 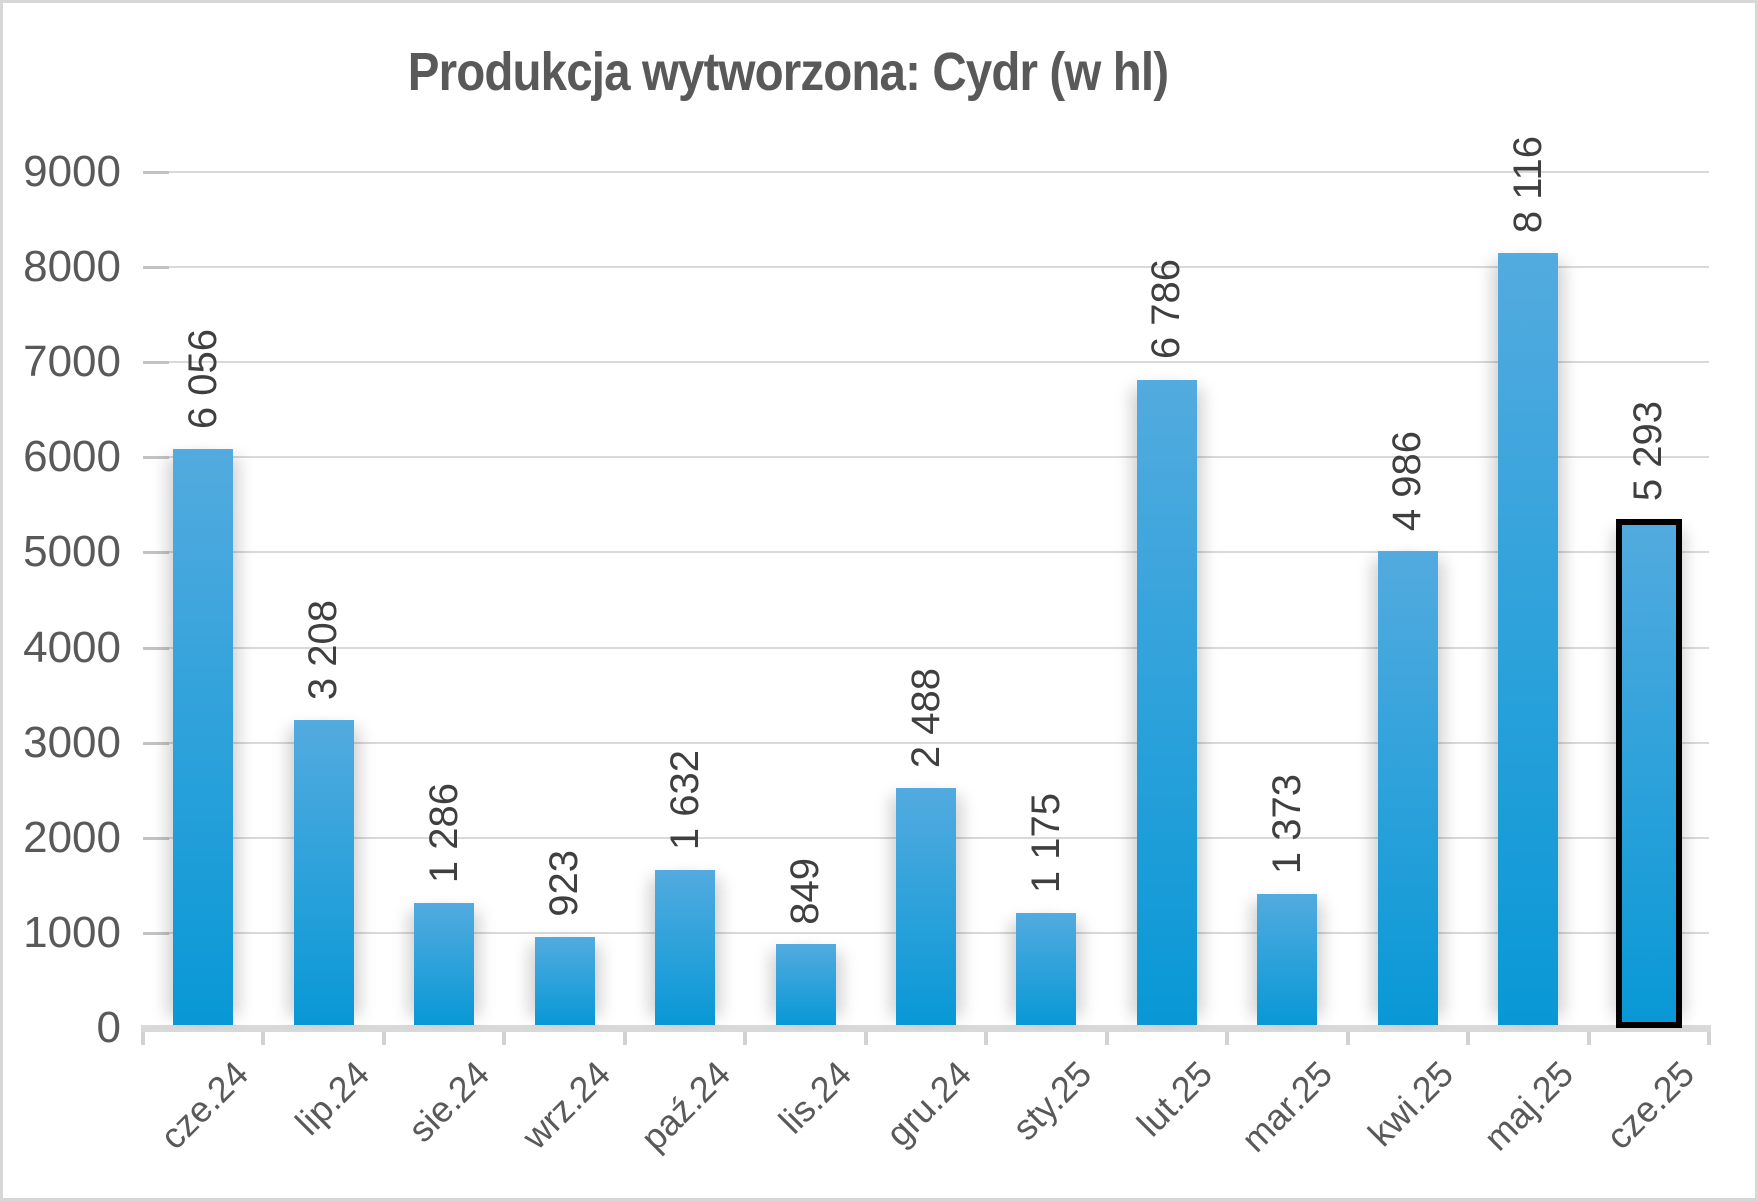 What do you see at coordinates (72, 932) in the screenshot?
I see `y-axis-label: 1000` at bounding box center [72, 932].